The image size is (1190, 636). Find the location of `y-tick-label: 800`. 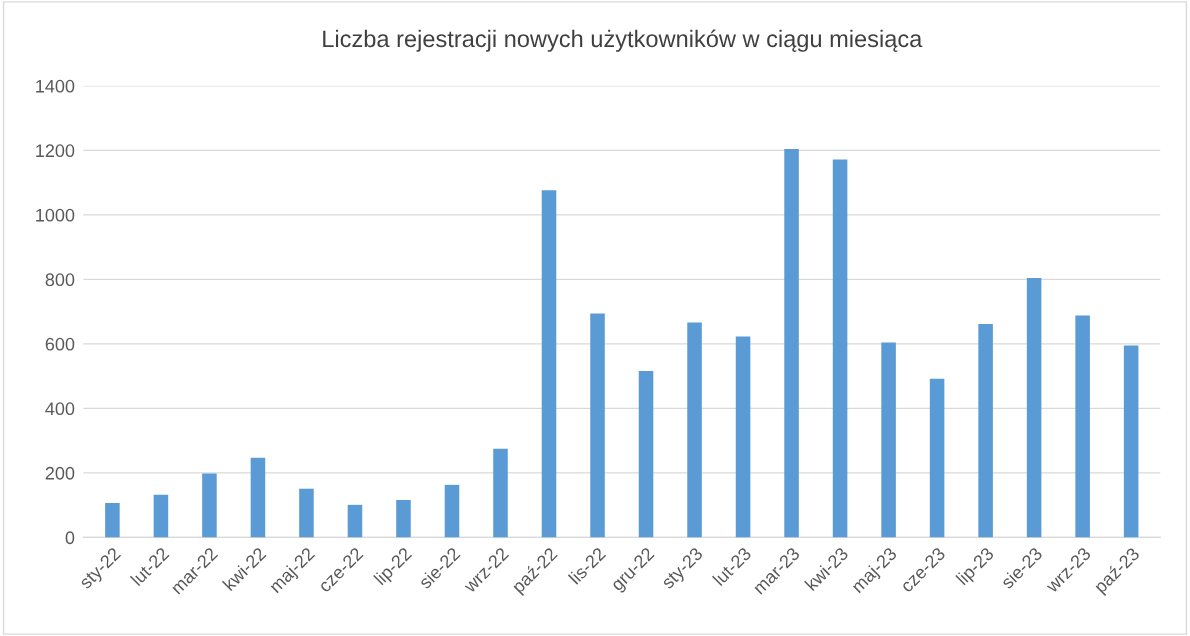

y-tick-label: 800 is located at coordinates (60, 280).